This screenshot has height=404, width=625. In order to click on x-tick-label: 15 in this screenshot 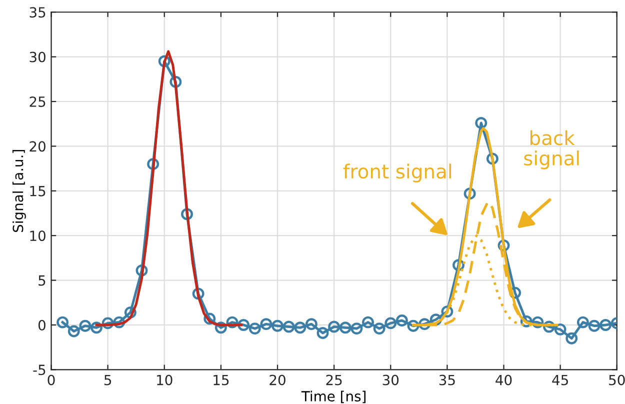, I will do `click(221, 380)`.